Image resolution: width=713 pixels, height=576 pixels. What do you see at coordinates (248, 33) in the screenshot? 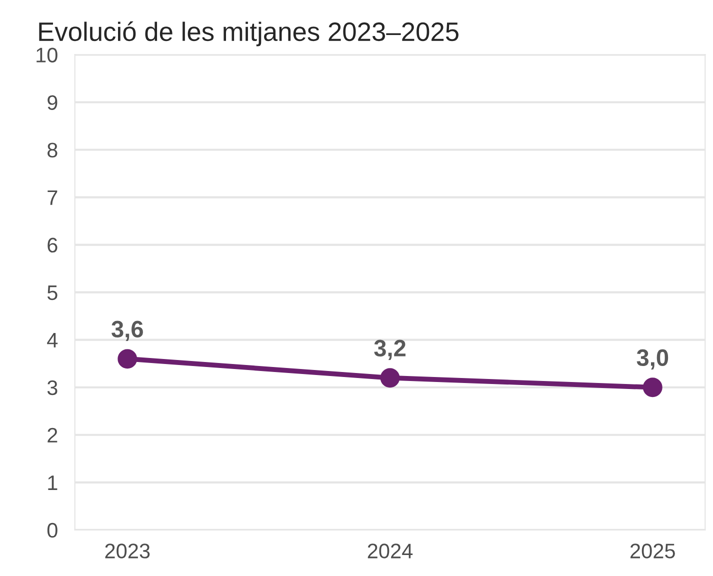
I see `chart-title: Evolució de les mitjanes 2023–2025` at bounding box center [248, 33].